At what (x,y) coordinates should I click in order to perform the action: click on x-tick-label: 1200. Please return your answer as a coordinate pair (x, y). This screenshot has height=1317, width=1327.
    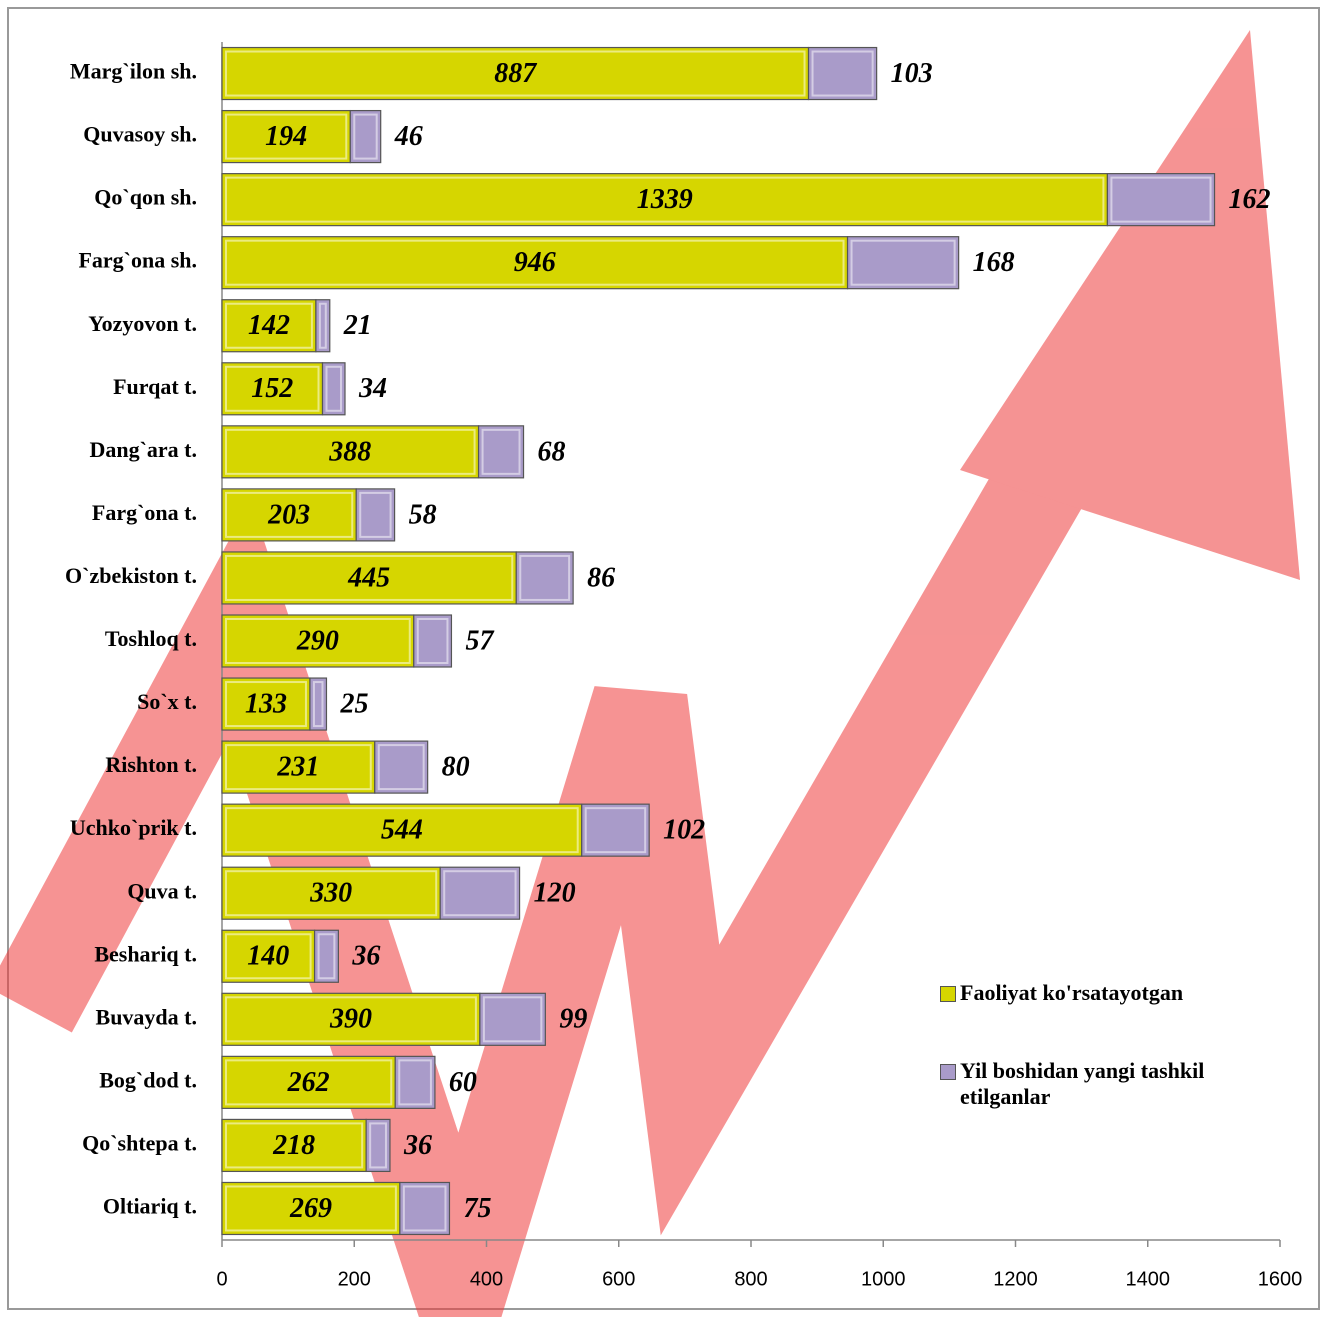
    Looking at the image, I should click on (1015, 1279).